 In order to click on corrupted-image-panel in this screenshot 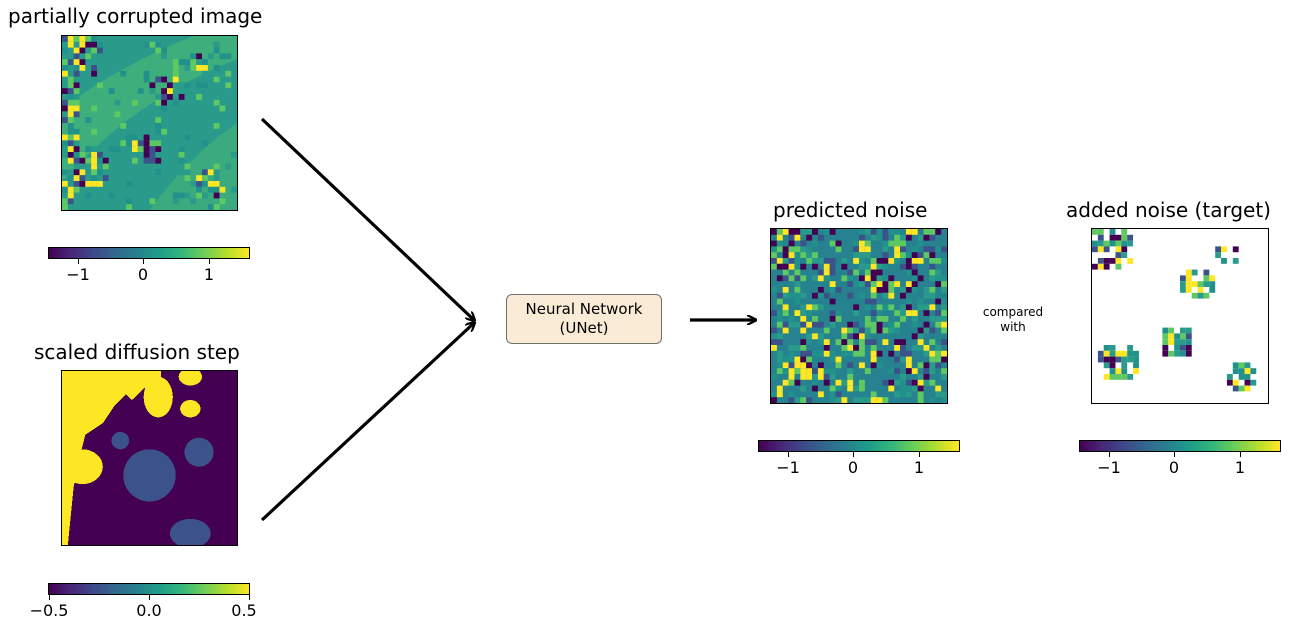, I will do `click(149, 123)`.